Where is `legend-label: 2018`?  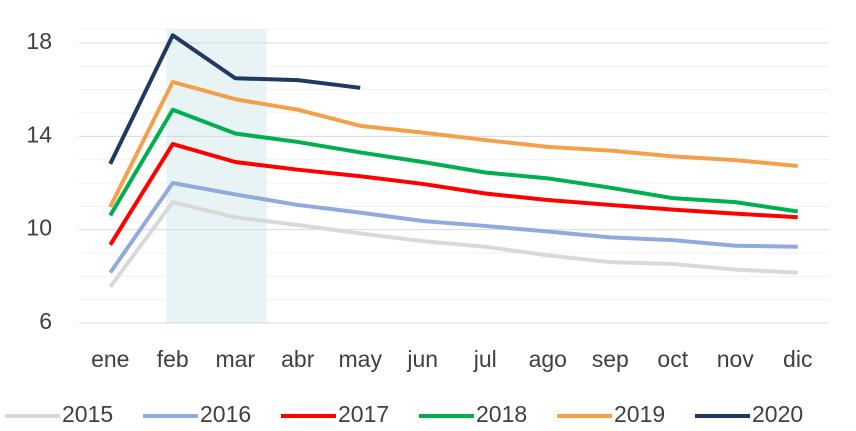
legend-label: 2018 is located at coordinates (501, 414).